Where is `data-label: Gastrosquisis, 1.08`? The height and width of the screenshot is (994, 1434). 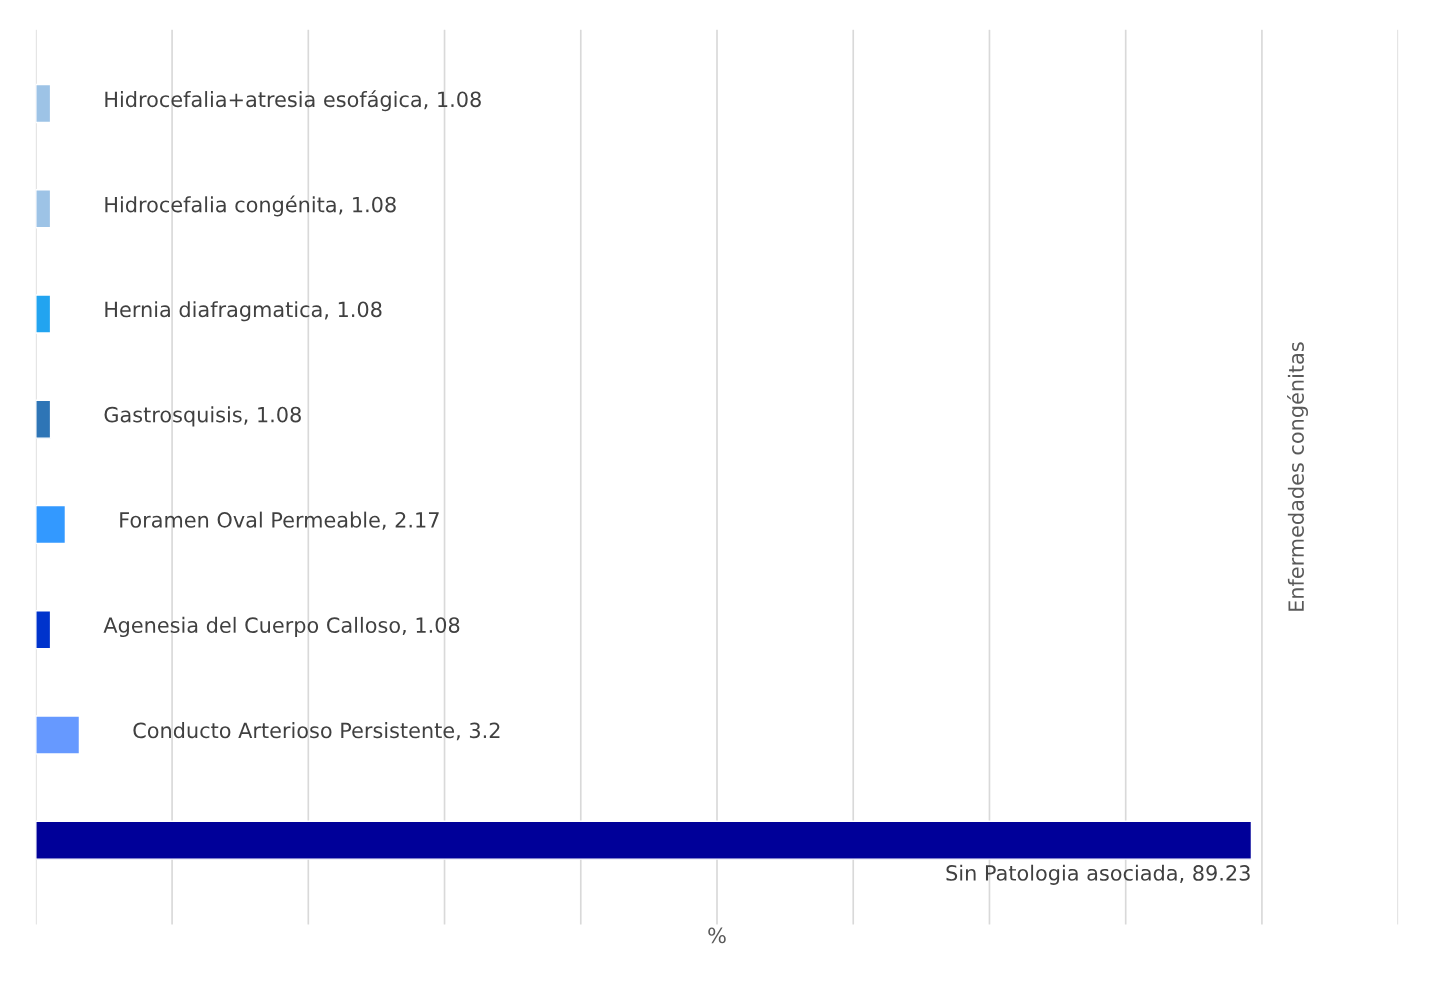
data-label: Gastrosquisis, 1.08 is located at coordinates (202, 416).